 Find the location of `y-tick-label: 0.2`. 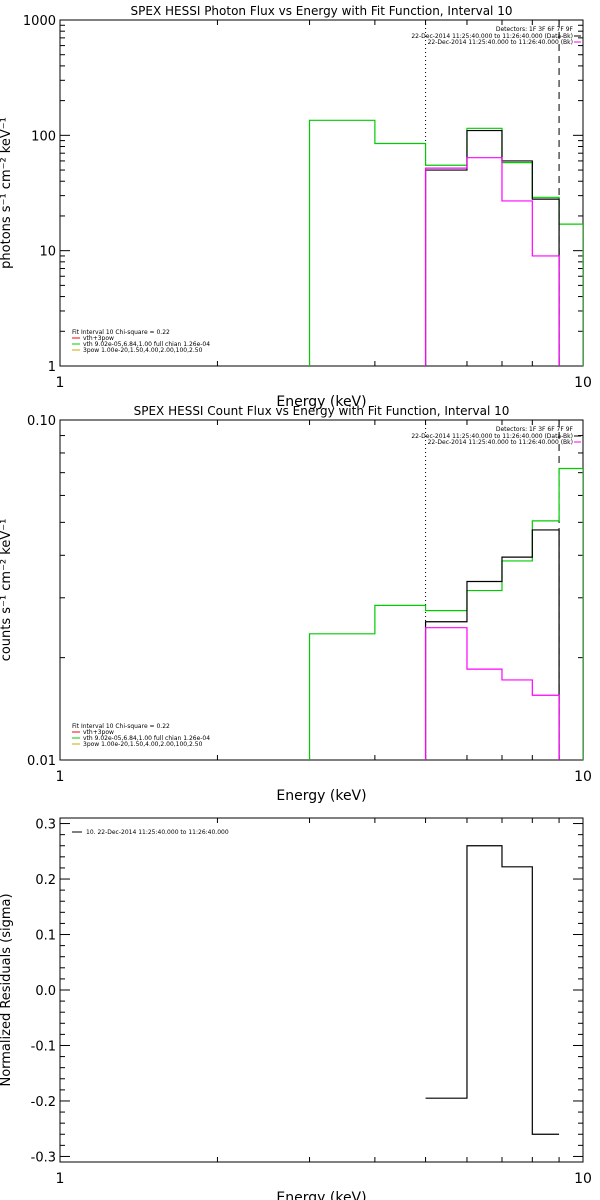

y-tick-label: 0.2 is located at coordinates (45, 880).